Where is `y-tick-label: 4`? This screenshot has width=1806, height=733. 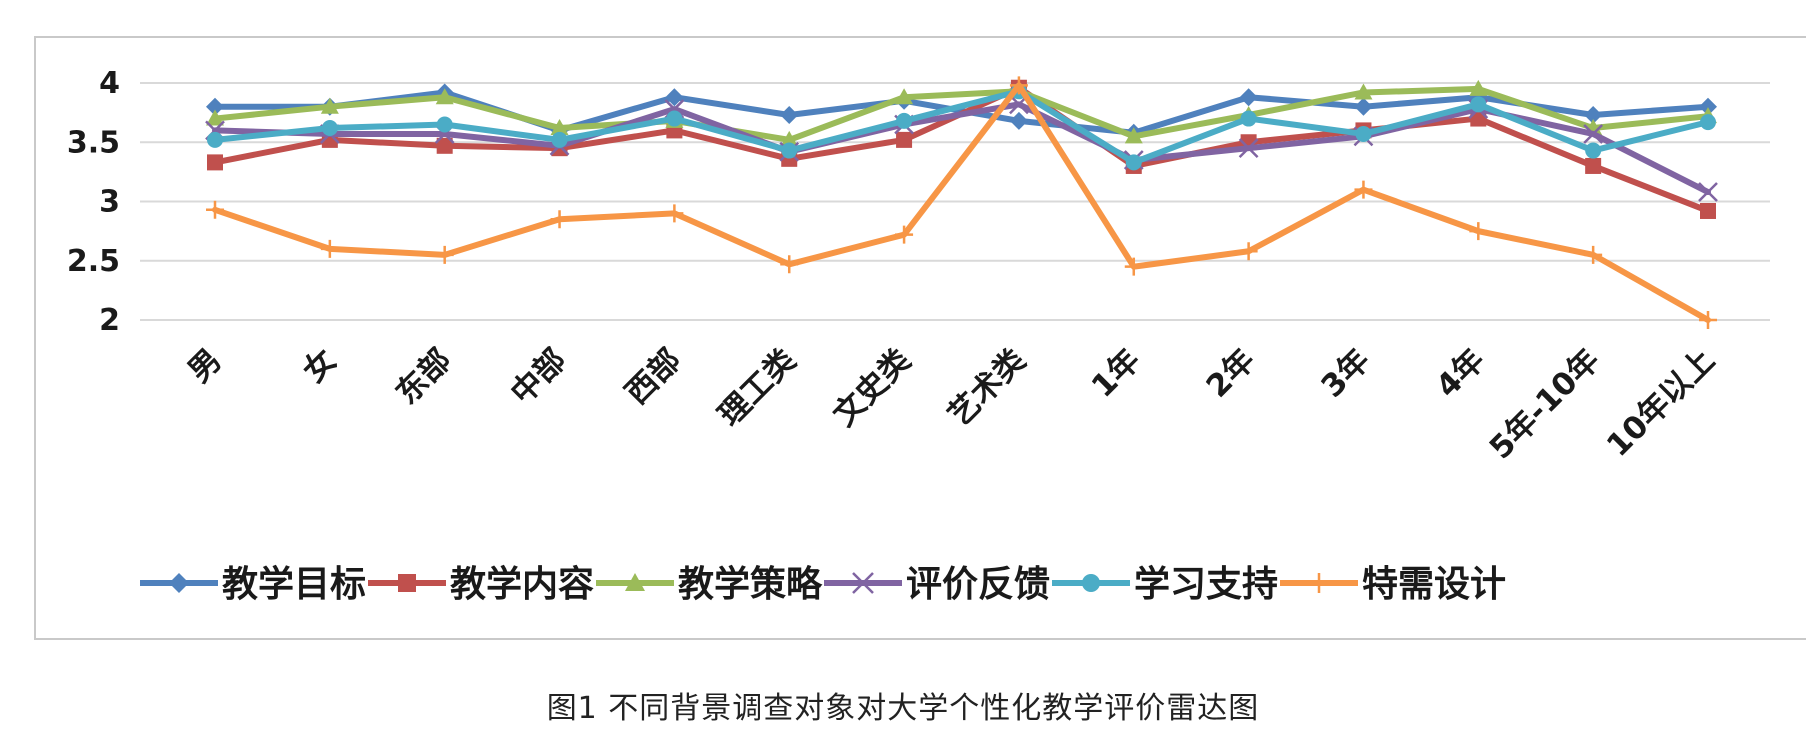
y-tick-label: 4 is located at coordinates (109, 83).